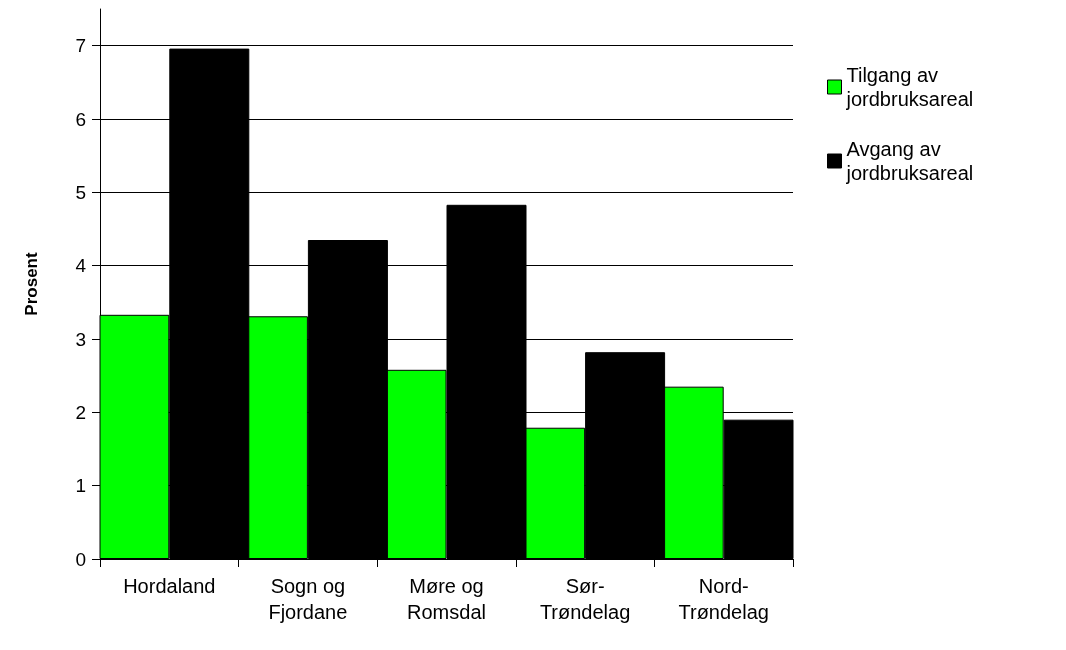 The width and height of the screenshot is (1066, 650). What do you see at coordinates (80, 192) in the screenshot?
I see `y-tick-label: 5` at bounding box center [80, 192].